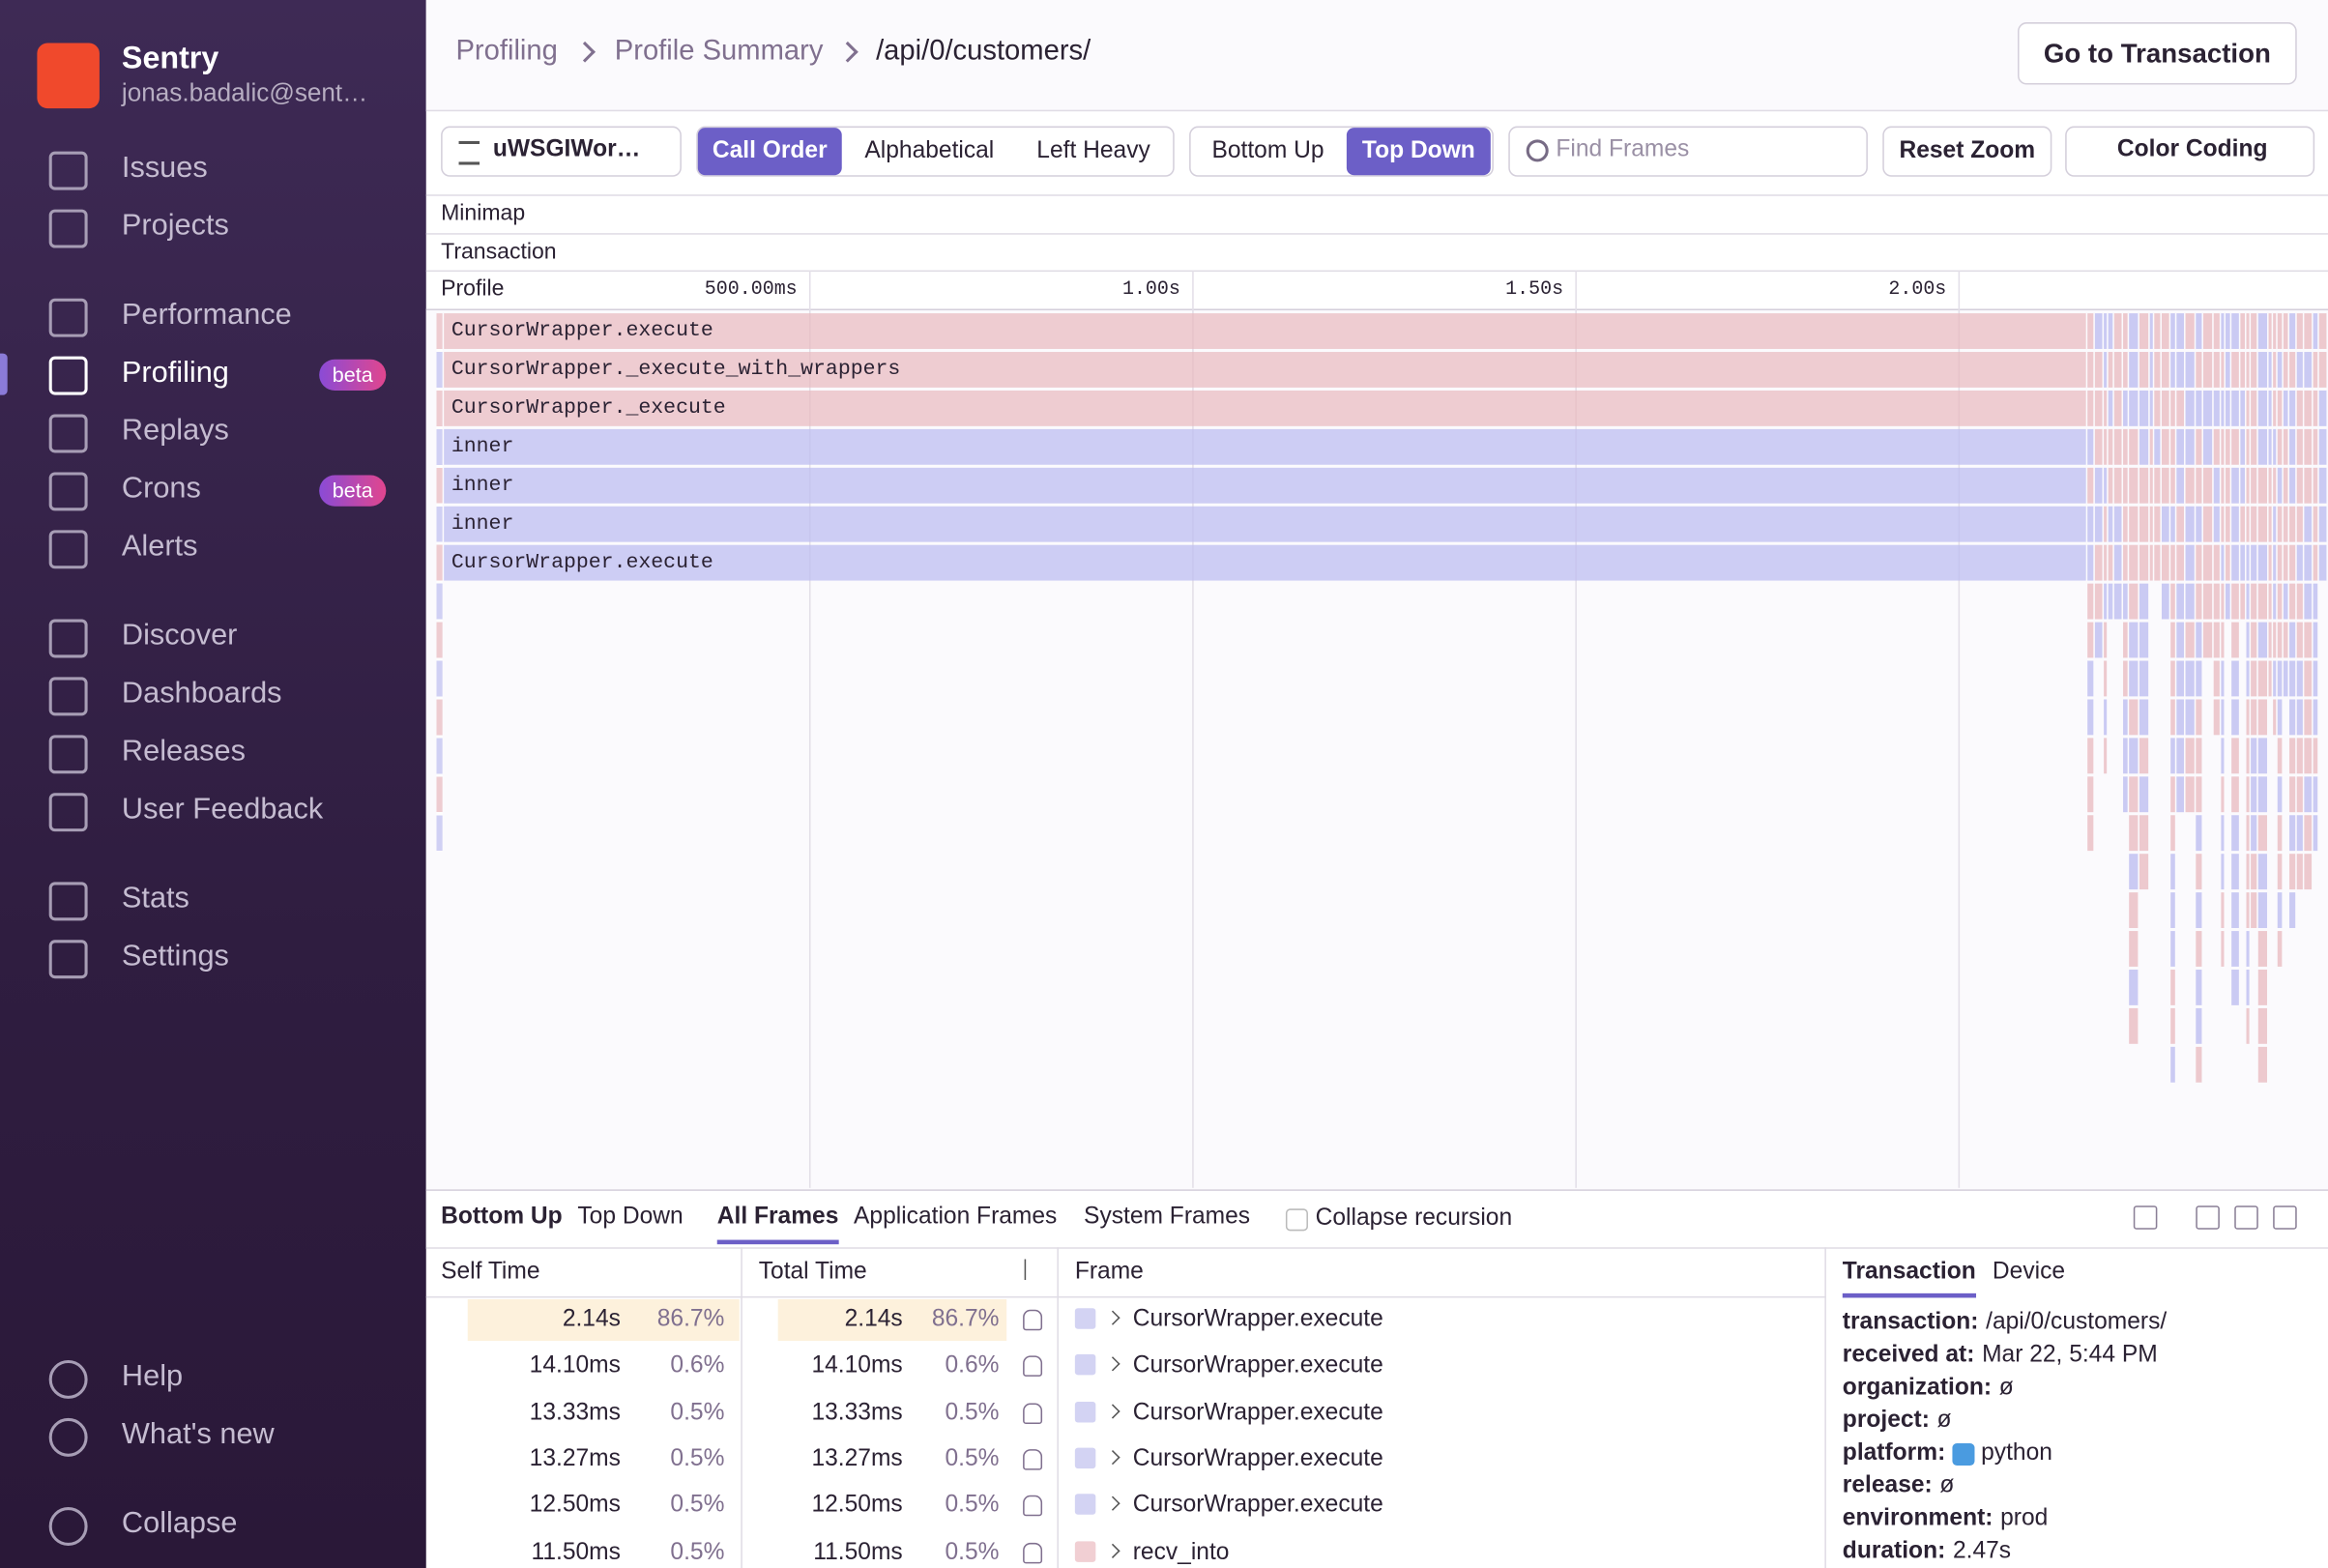 Image resolution: width=2328 pixels, height=1568 pixels. I want to click on minimap-label: Minimap, so click(484, 213).